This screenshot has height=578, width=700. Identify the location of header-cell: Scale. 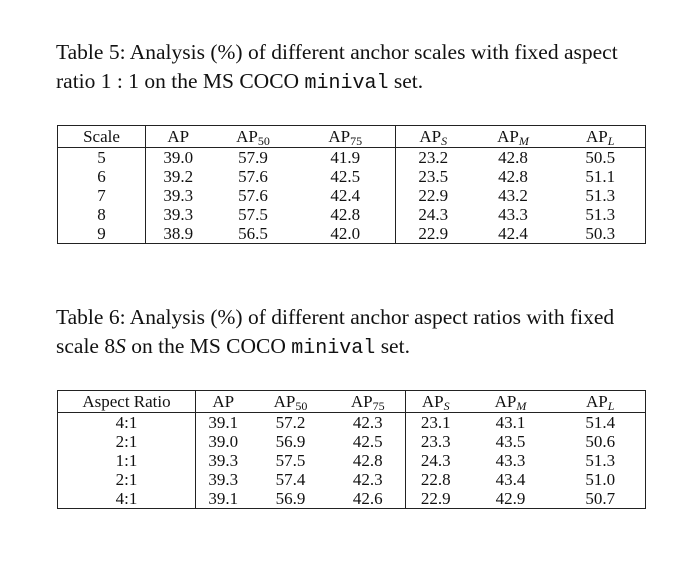
(101, 136).